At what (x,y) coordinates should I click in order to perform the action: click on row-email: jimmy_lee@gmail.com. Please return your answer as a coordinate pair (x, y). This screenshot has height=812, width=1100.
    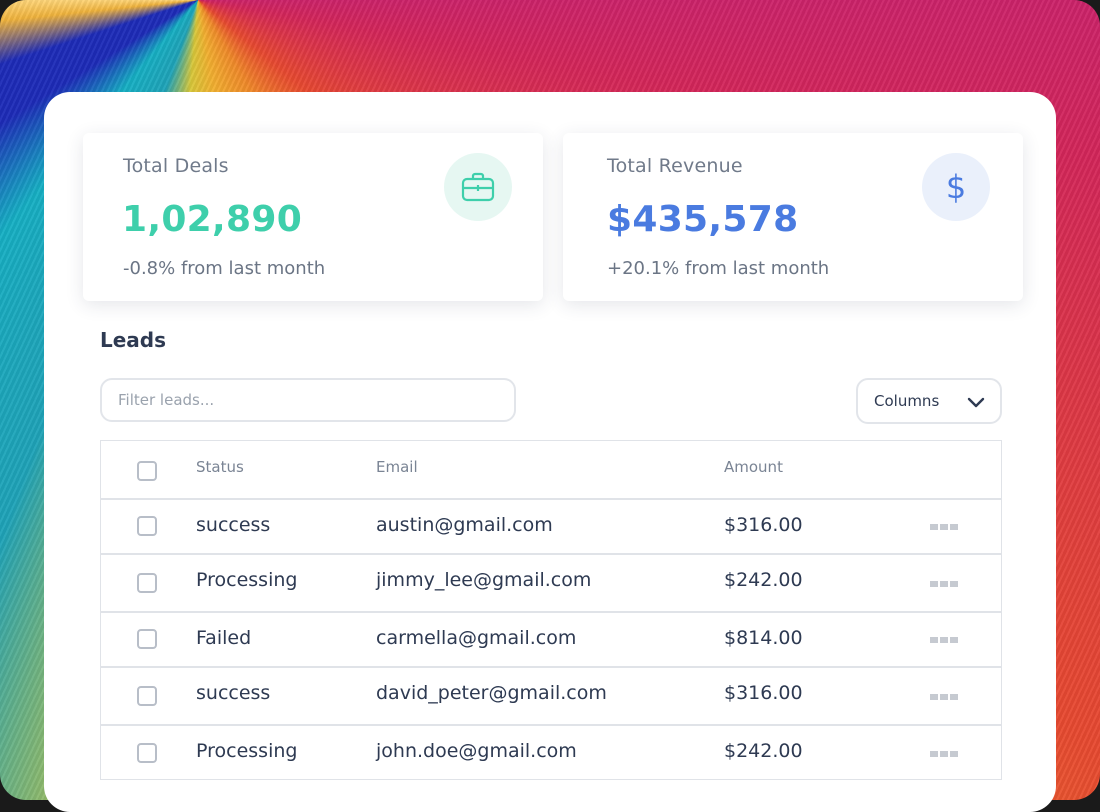
    Looking at the image, I should click on (484, 580).